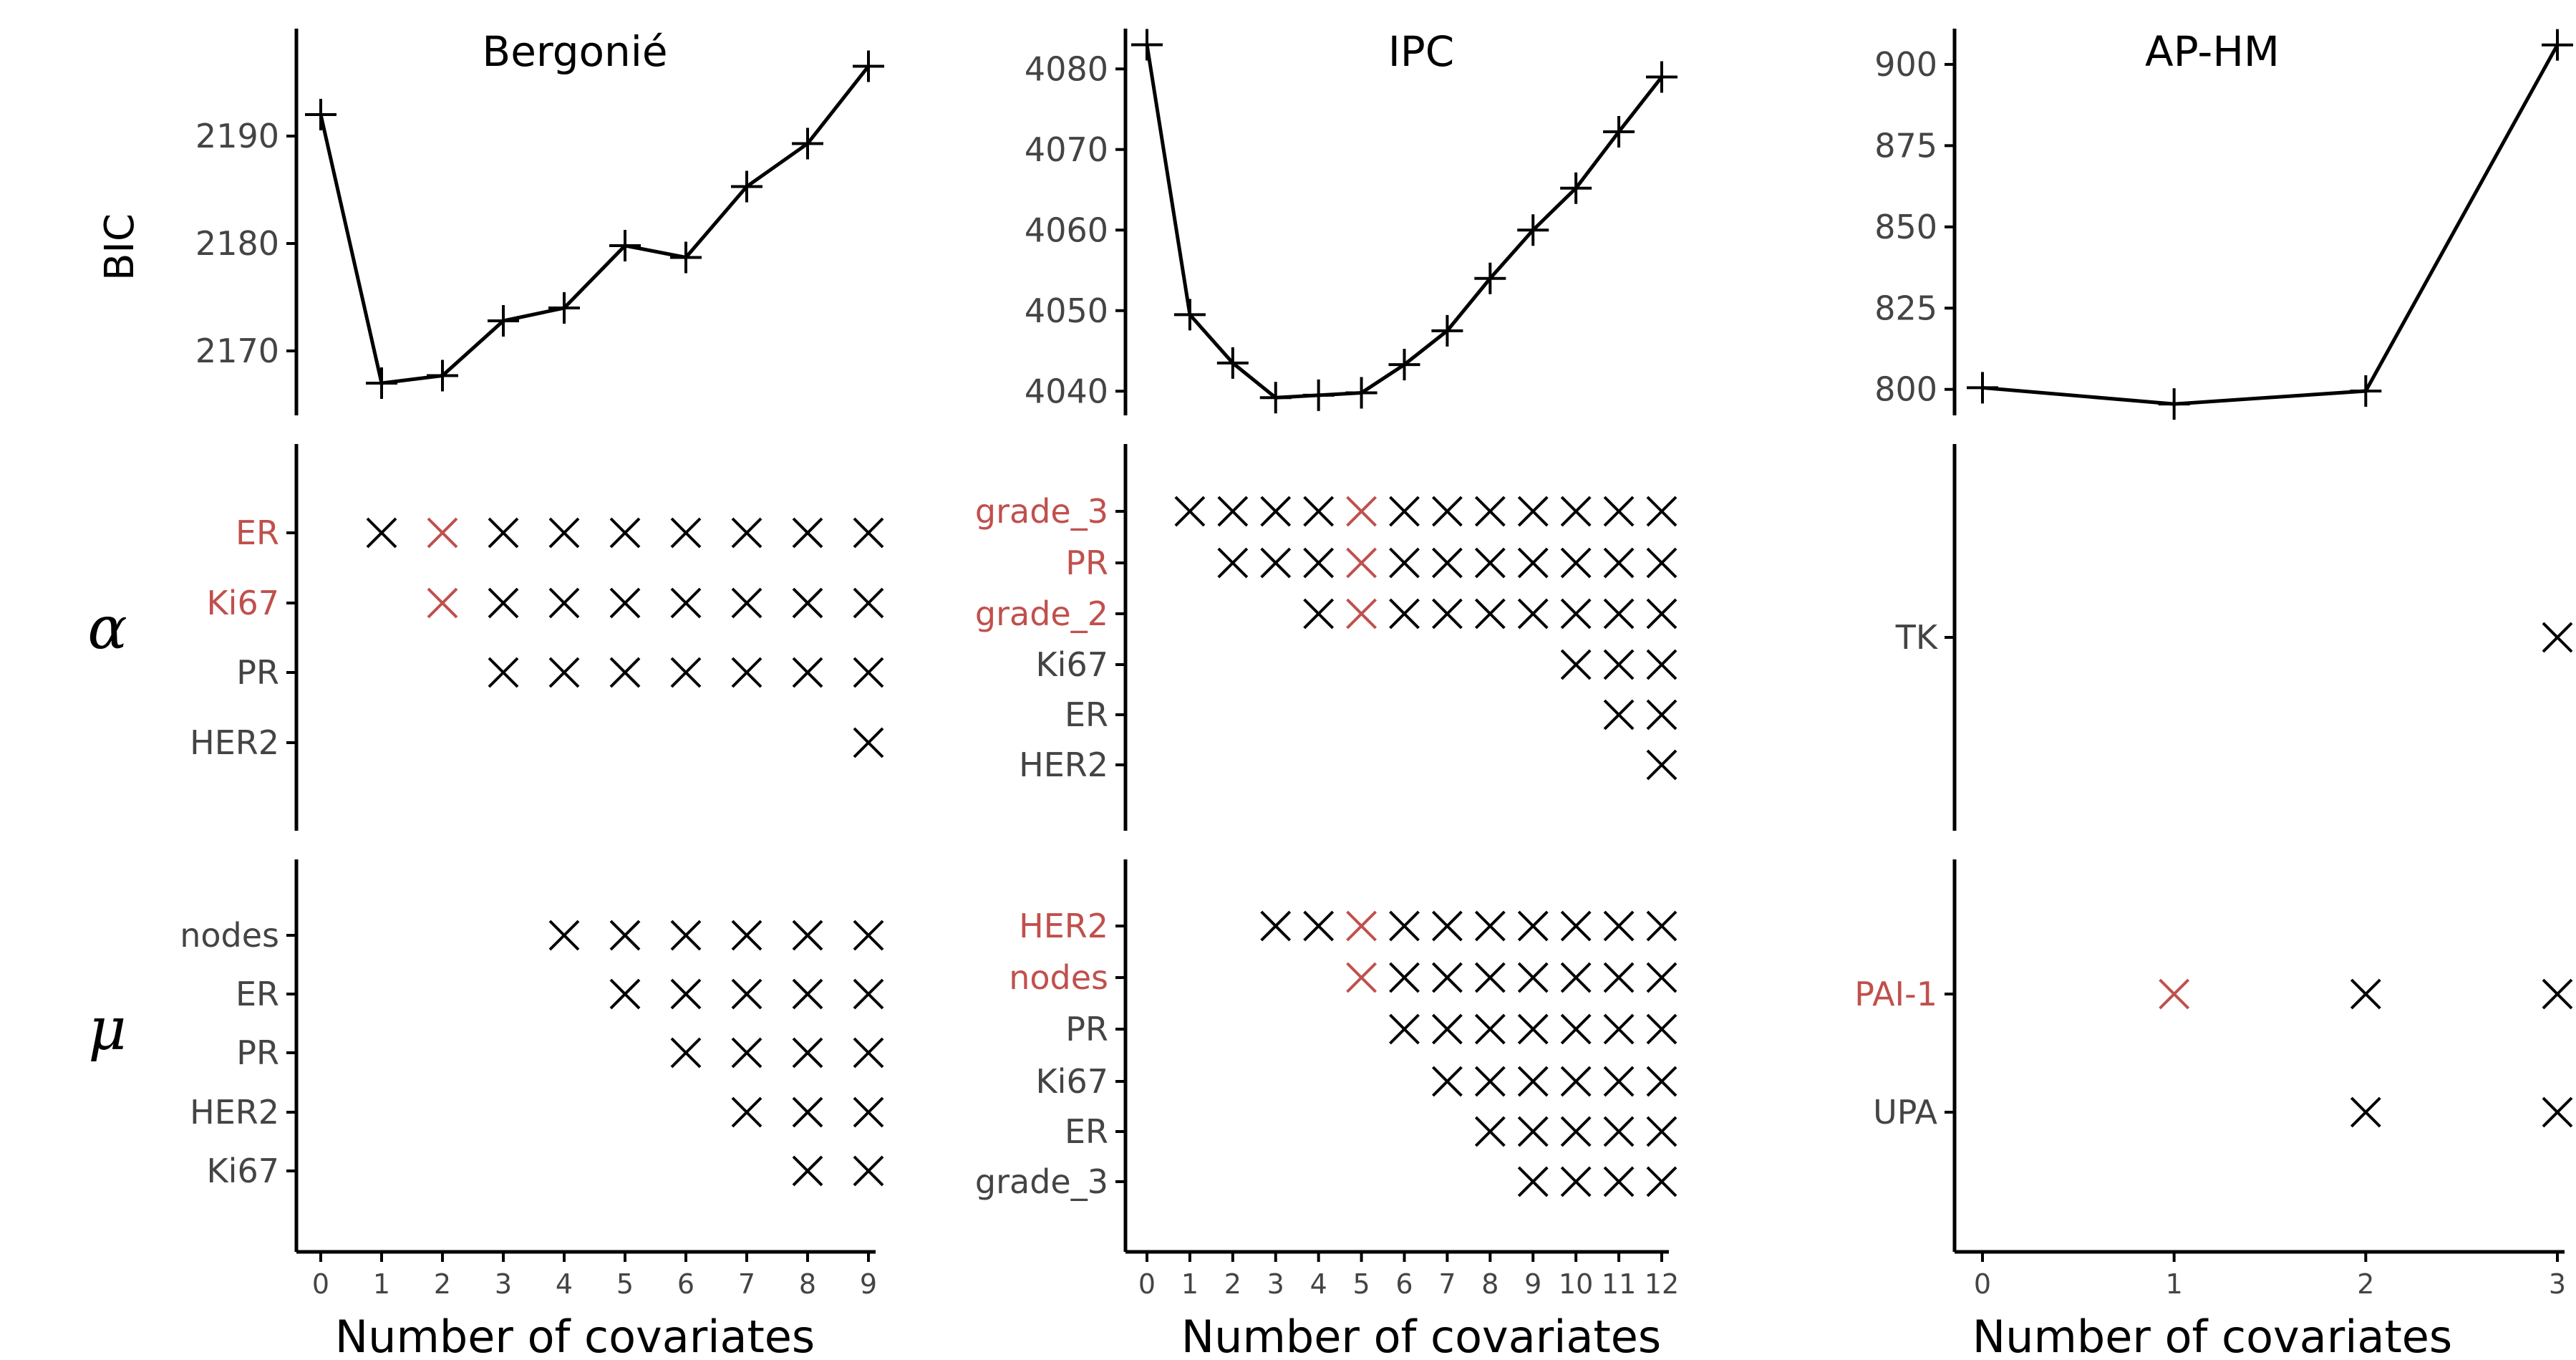 The width and height of the screenshot is (2576, 1360). Describe the element at coordinates (237, 243) in the screenshot. I see `bic-y-tick-label: 2180` at that location.